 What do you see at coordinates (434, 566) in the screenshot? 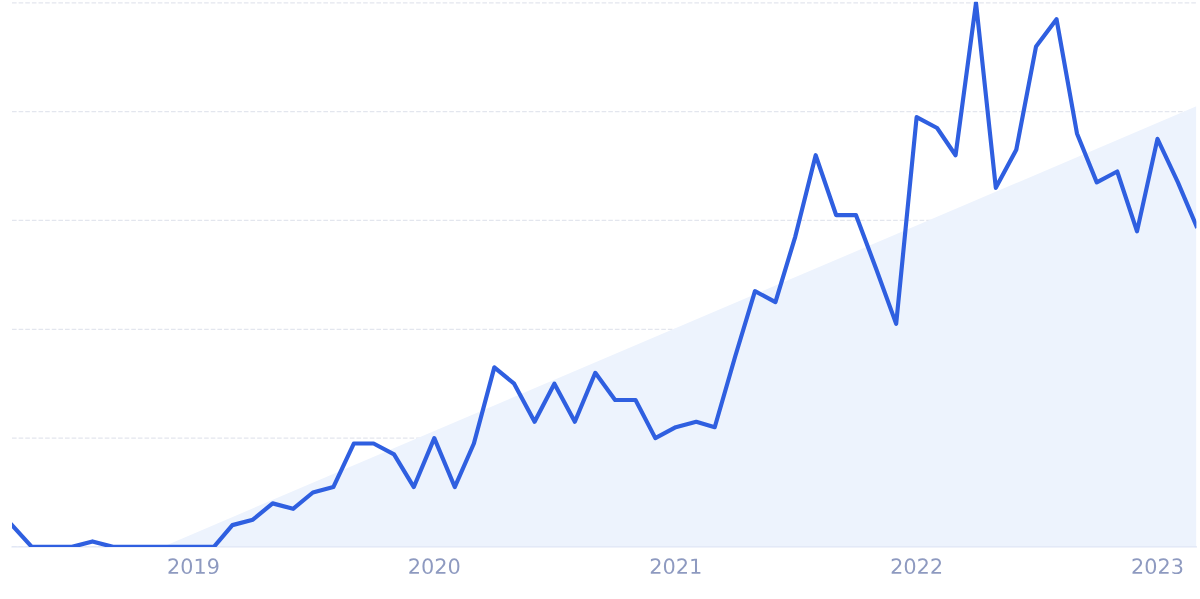
I see `x-tick-label: 2020` at bounding box center [434, 566].